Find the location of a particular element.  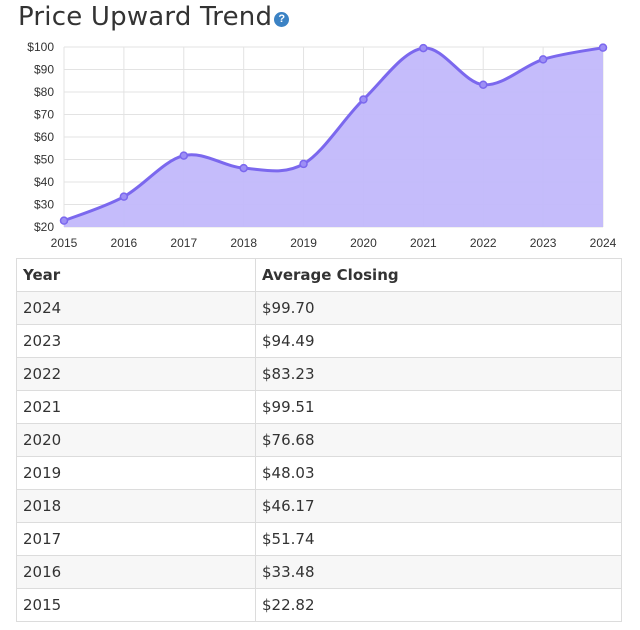

column-header-average-closing: Average Closing is located at coordinates (438, 275).